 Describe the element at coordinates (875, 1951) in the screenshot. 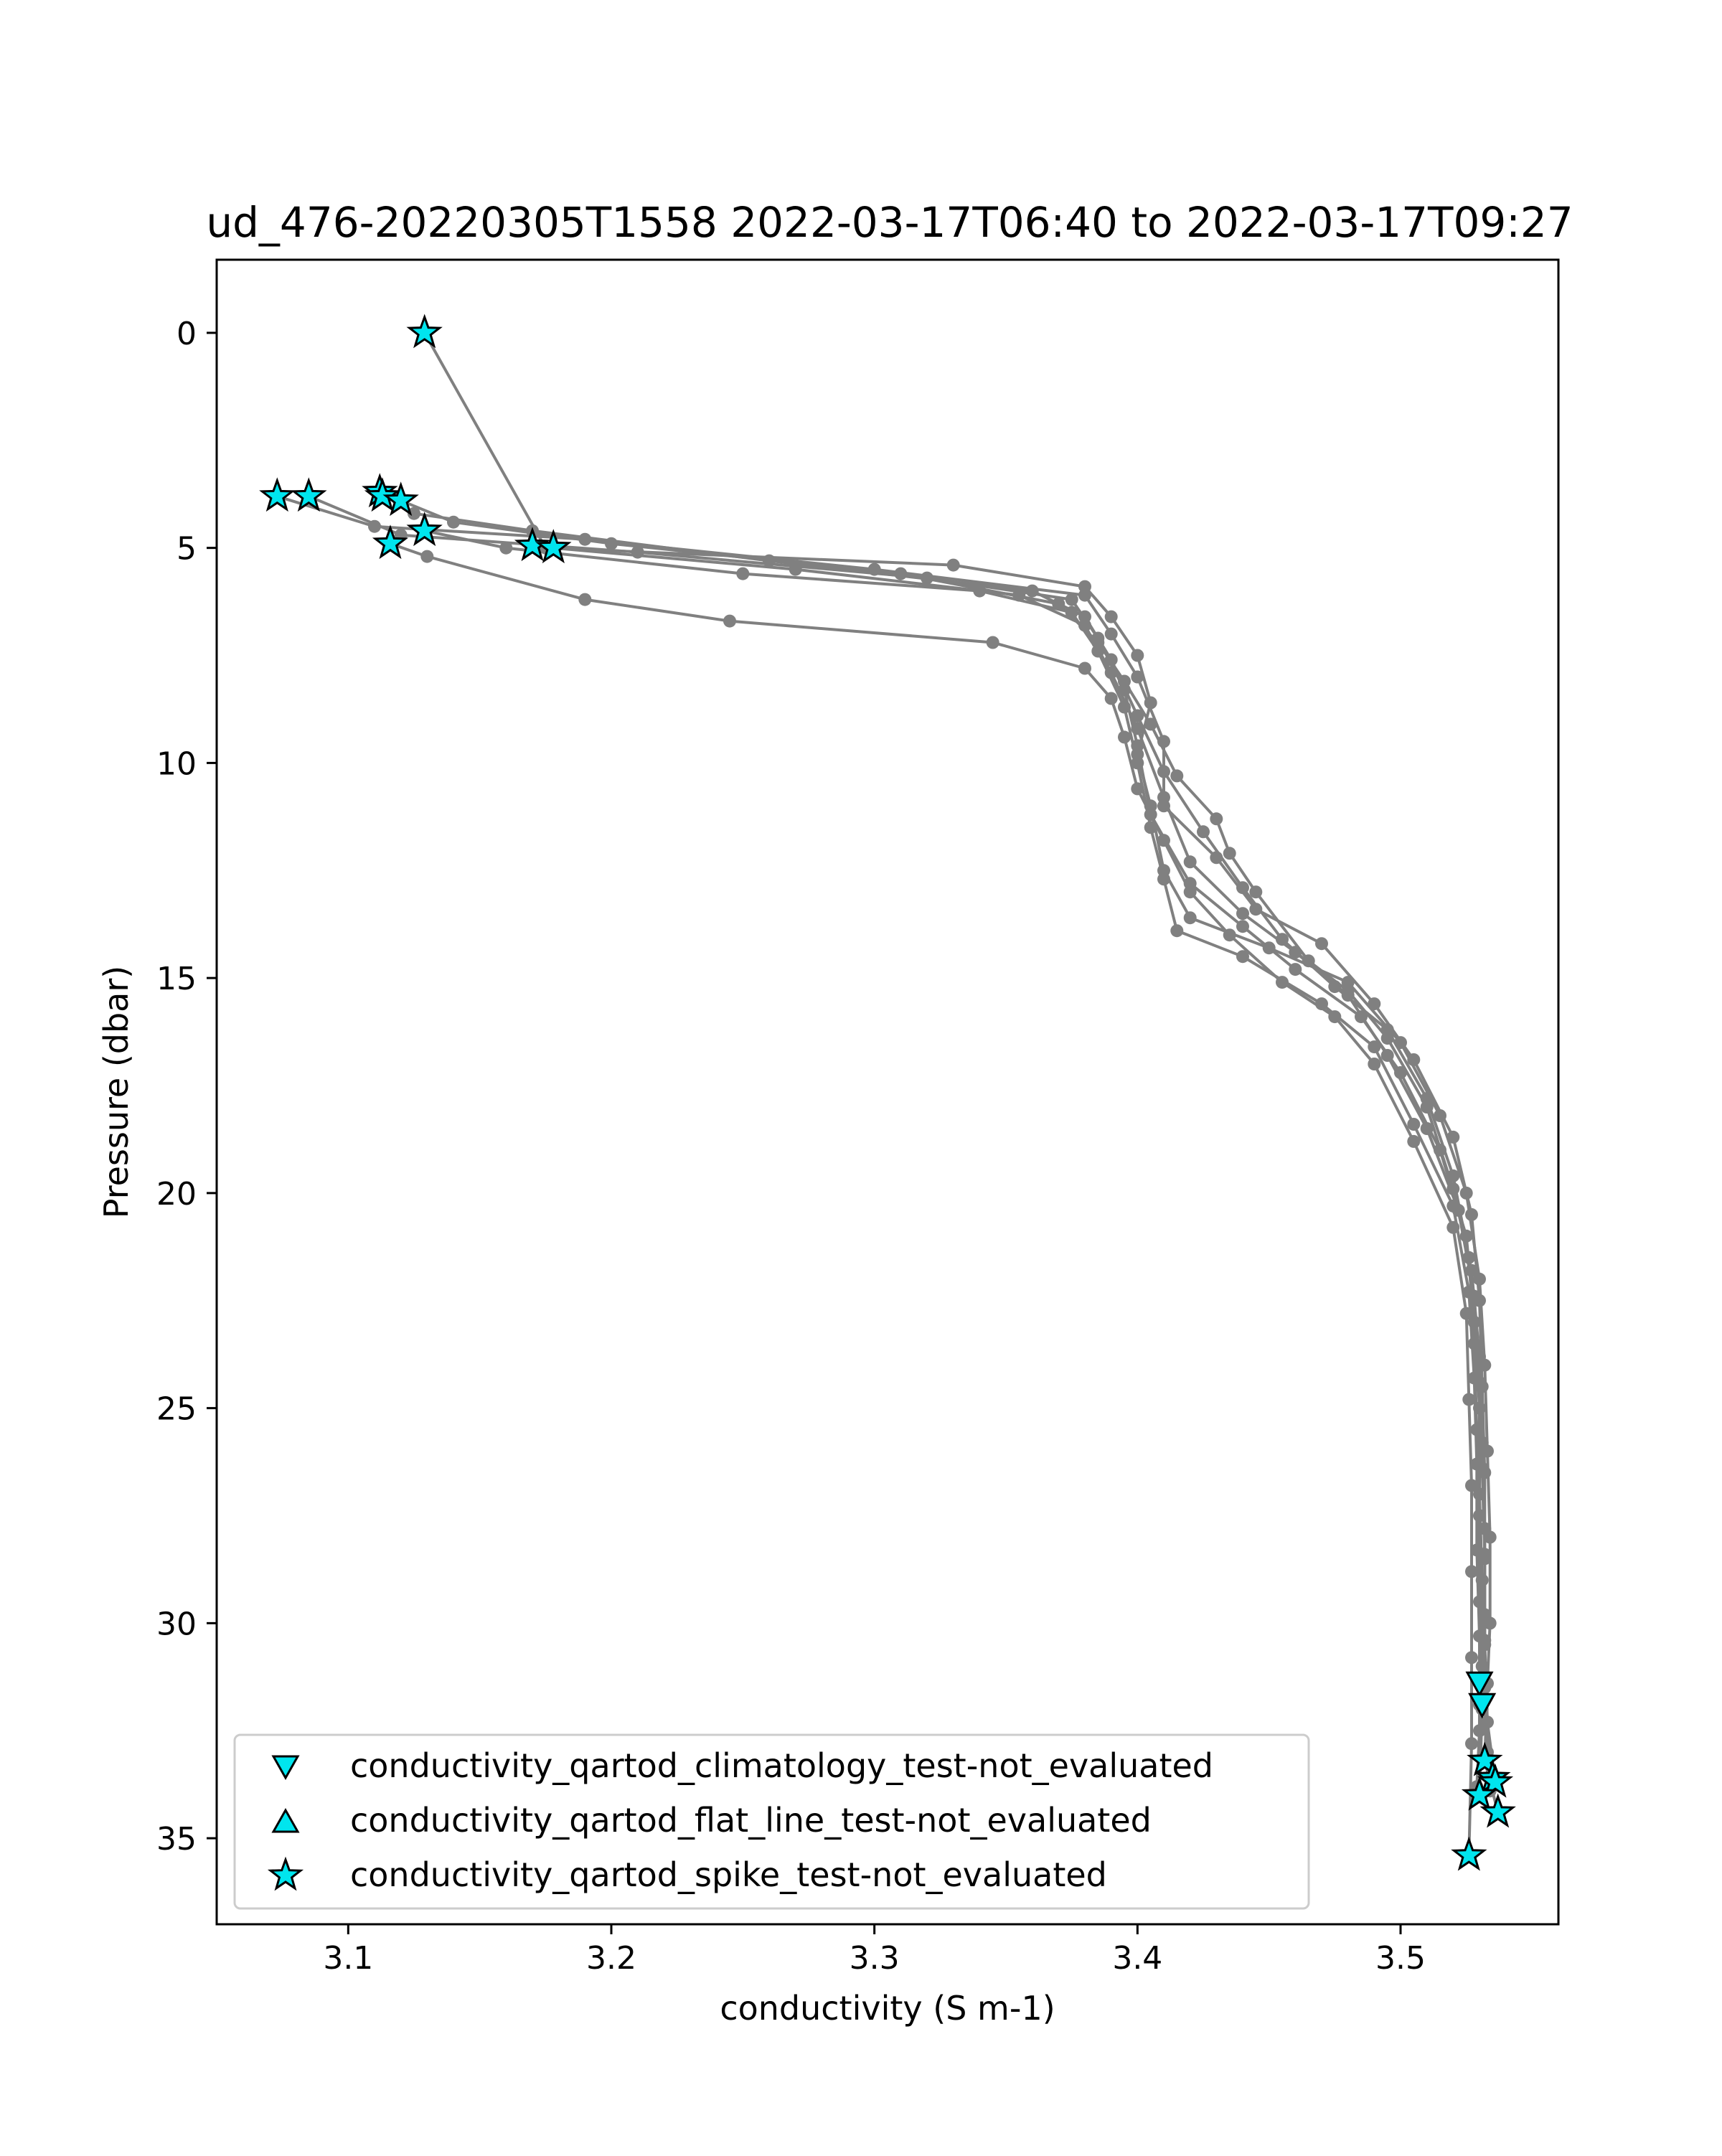

I see `x-axis-ticks: 3.1 3.2 3.3 3.4 3.5` at that location.